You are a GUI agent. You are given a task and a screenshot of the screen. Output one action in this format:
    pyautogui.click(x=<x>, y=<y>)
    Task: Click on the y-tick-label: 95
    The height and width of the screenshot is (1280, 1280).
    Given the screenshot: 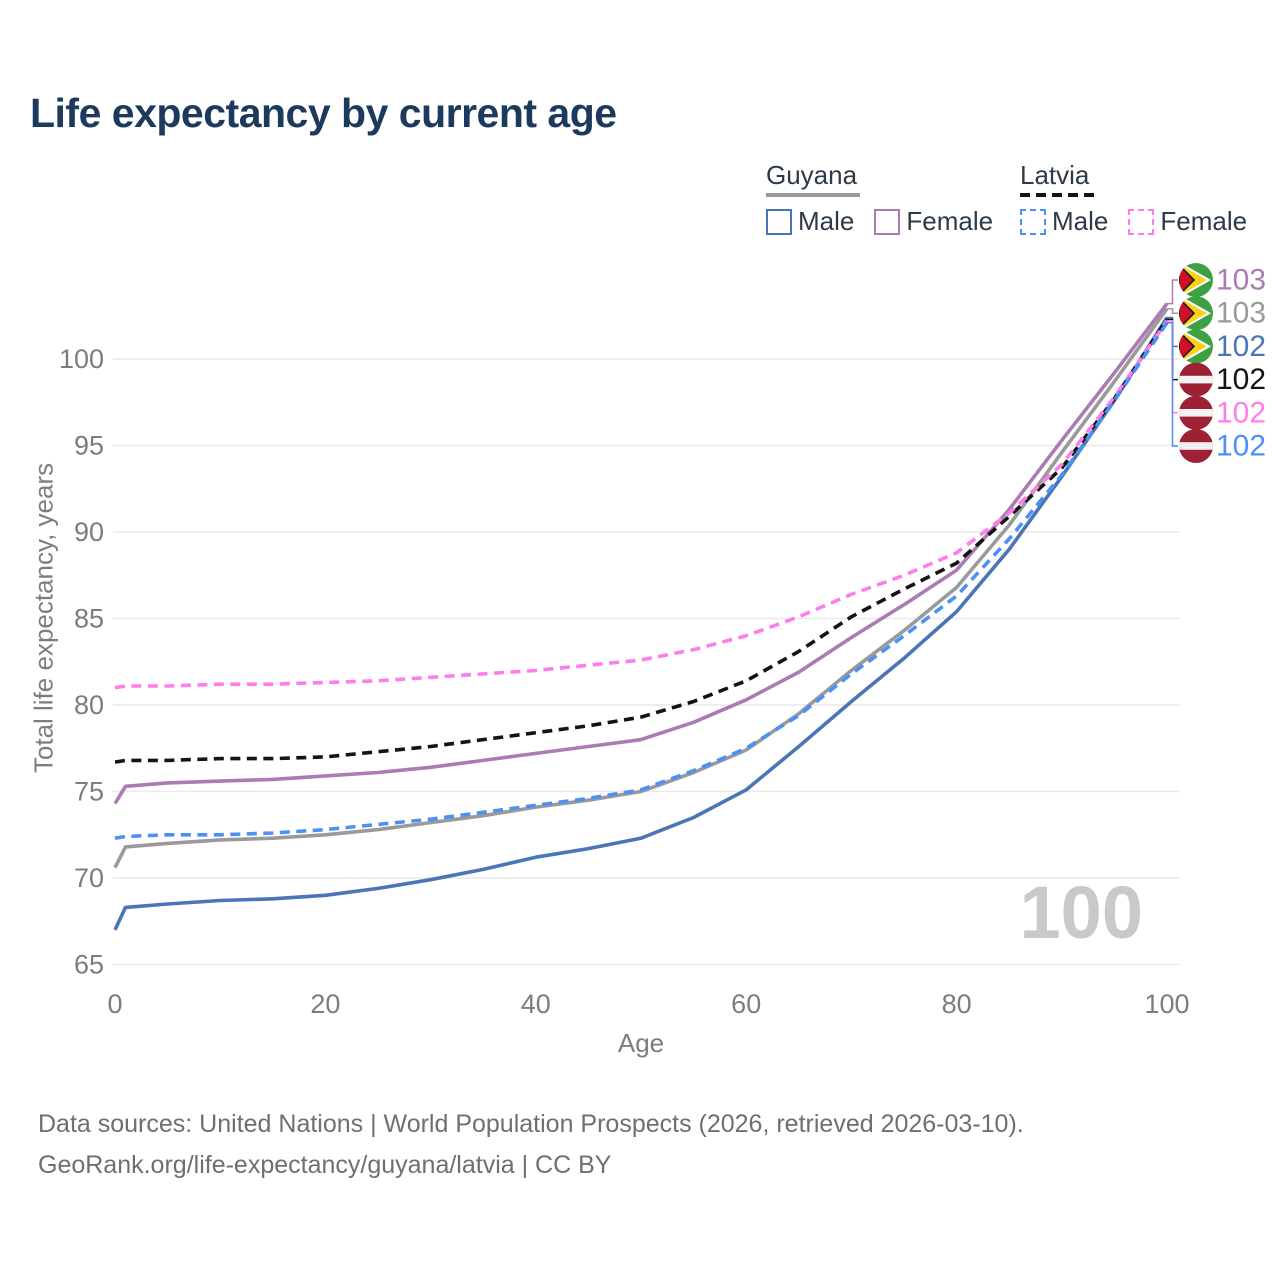 What is the action you would take?
    pyautogui.click(x=89, y=446)
    